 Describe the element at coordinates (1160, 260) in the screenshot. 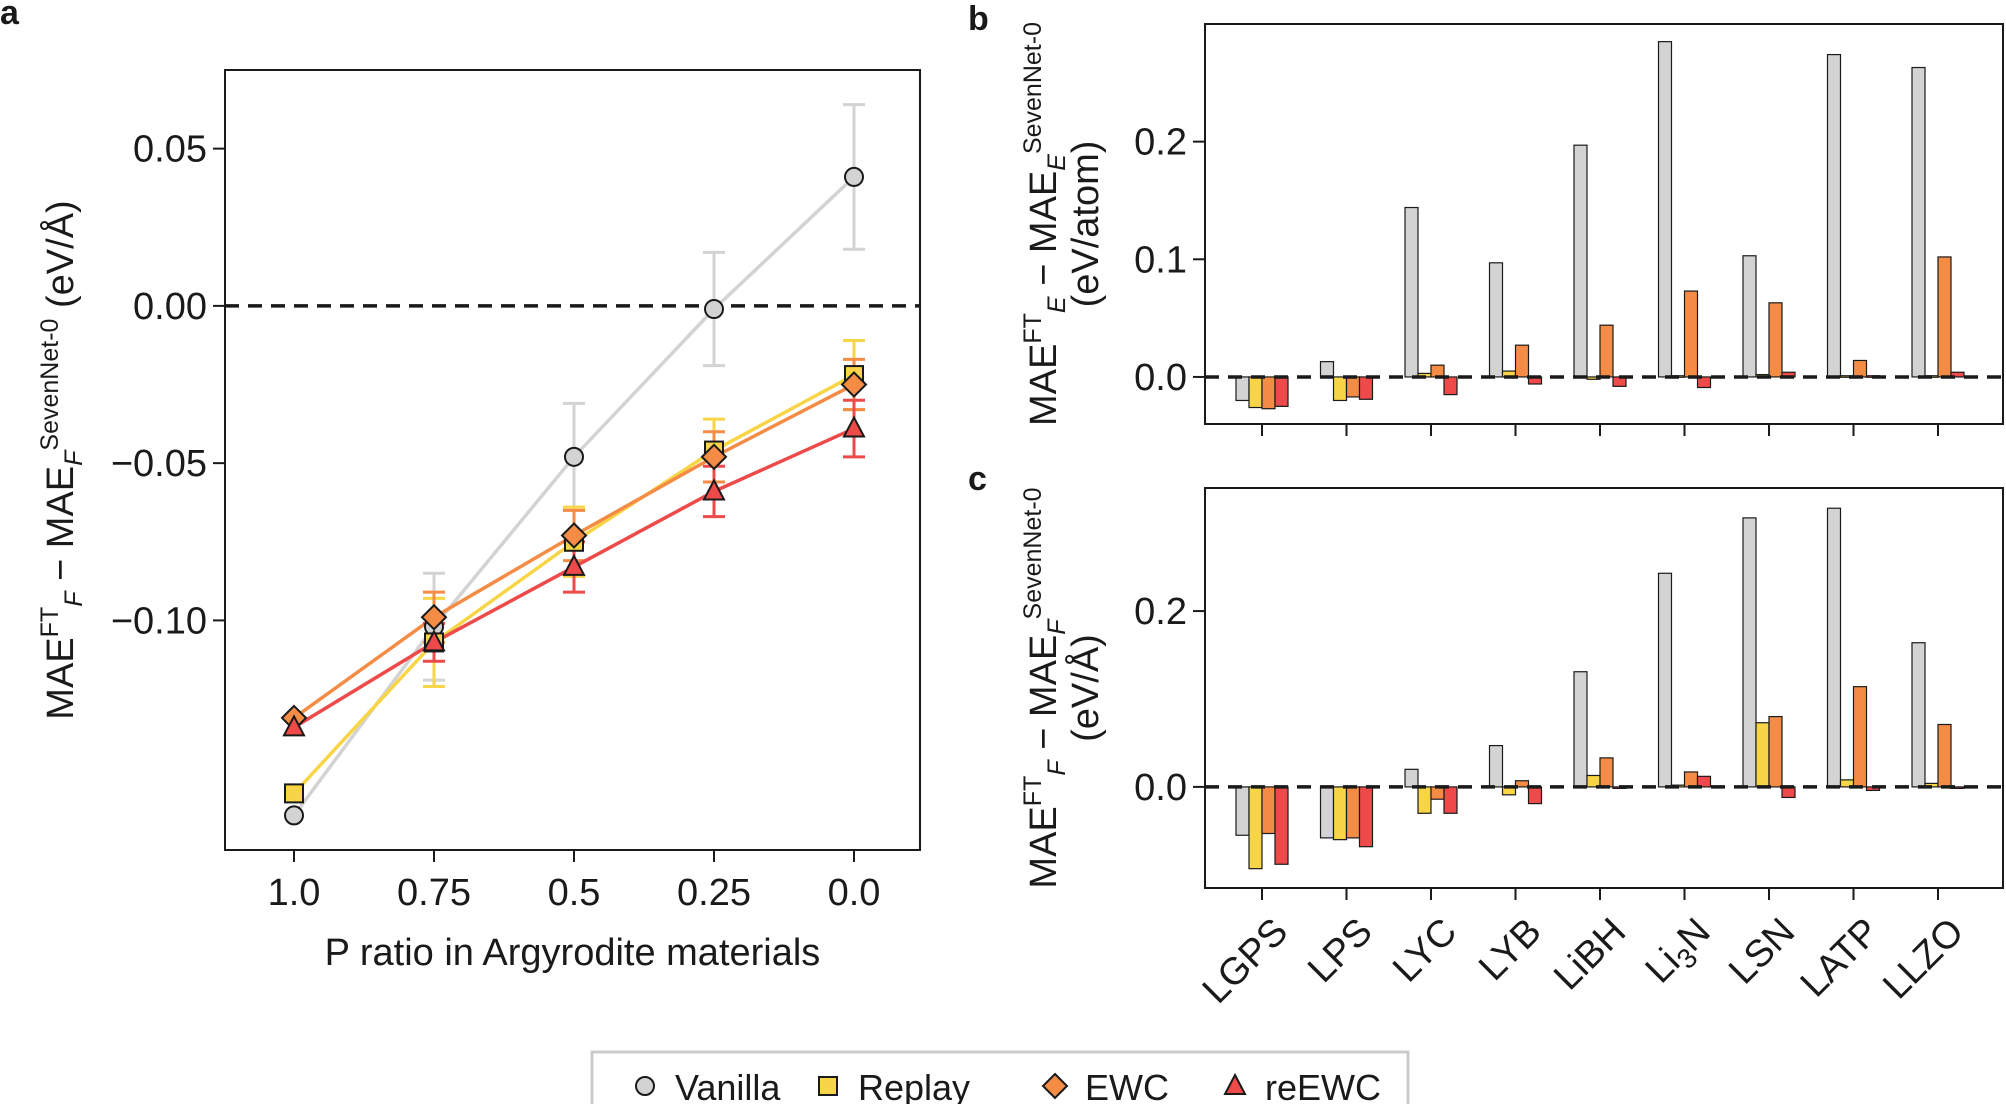

I see `y-tick-label: 0.1` at that location.